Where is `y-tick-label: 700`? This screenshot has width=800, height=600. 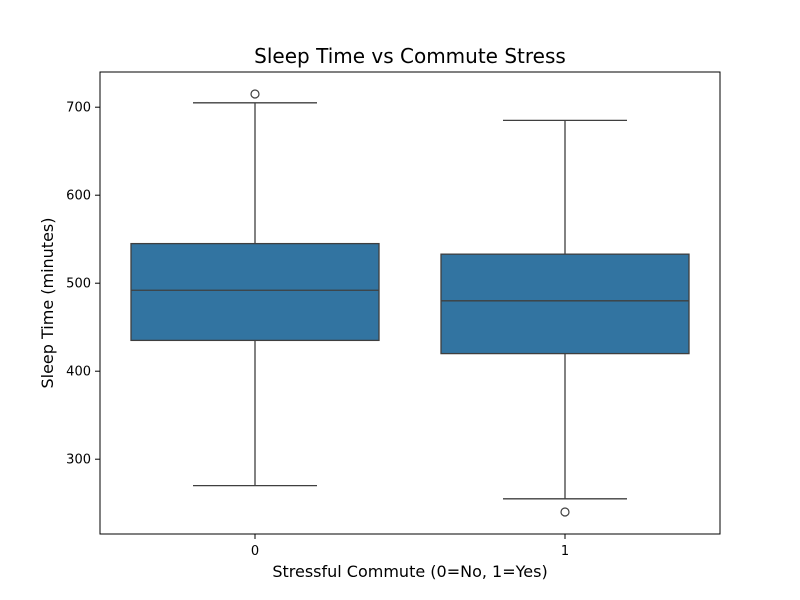
y-tick-label: 700 is located at coordinates (78, 108).